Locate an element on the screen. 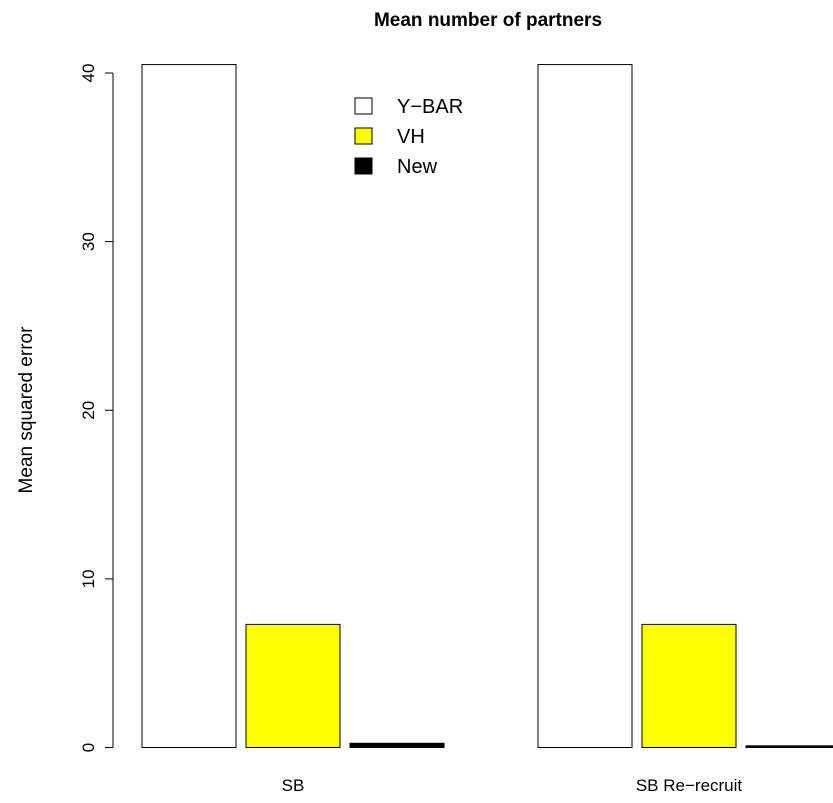 Image resolution: width=833 pixels, height=803 pixels. y-tick-label: 40 is located at coordinates (88, 73).